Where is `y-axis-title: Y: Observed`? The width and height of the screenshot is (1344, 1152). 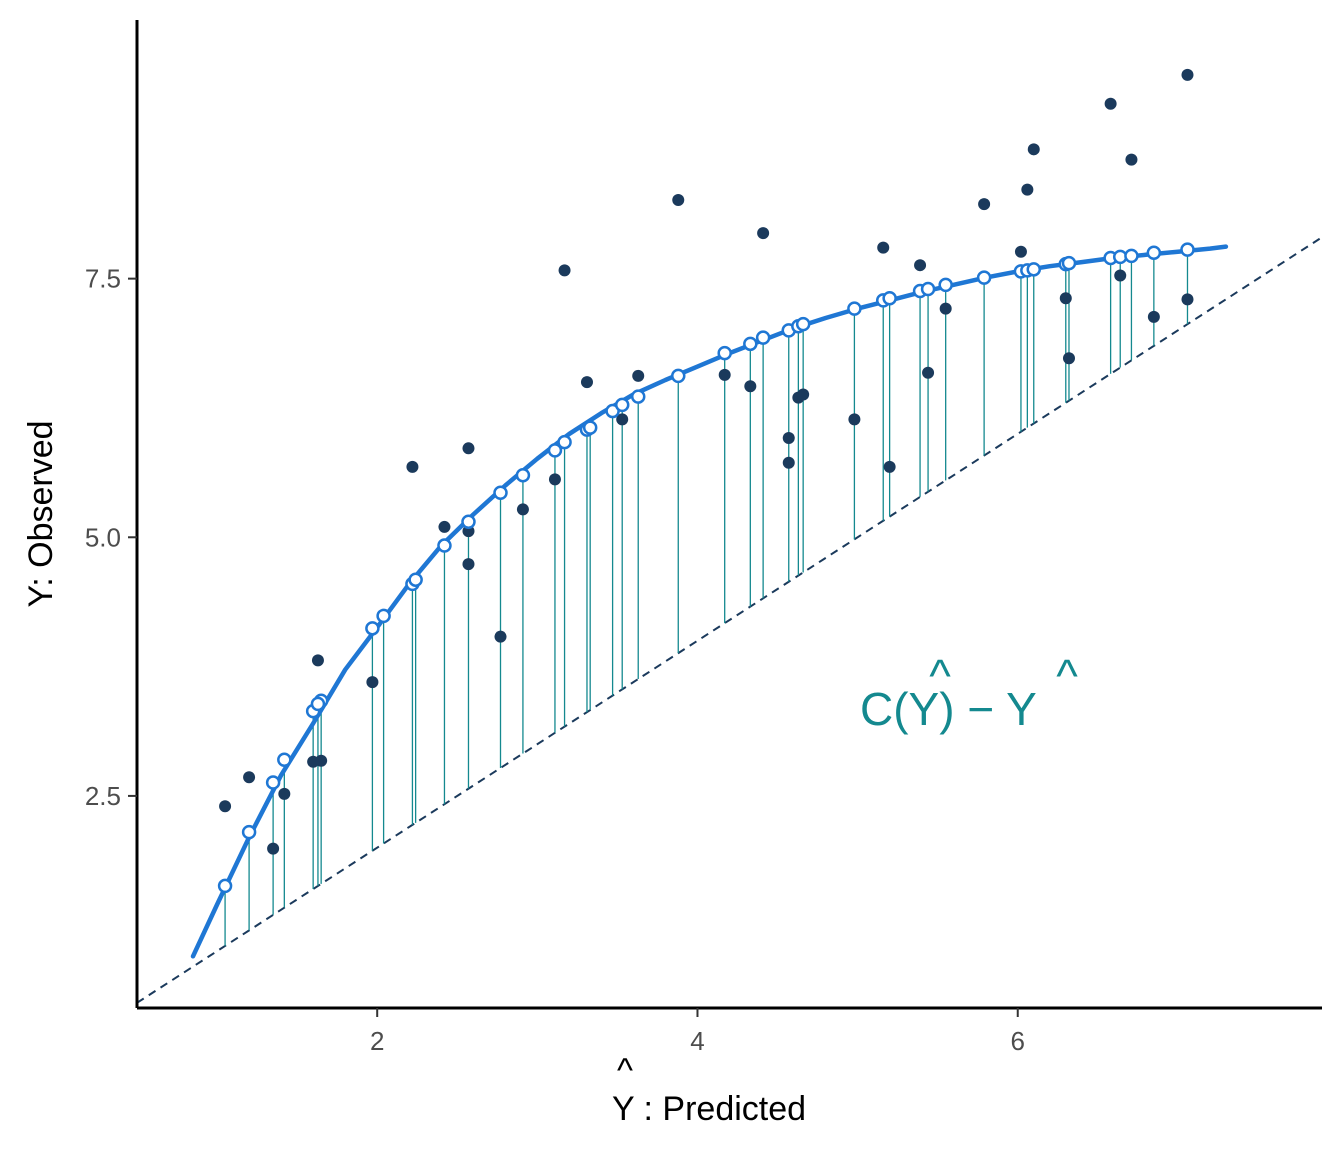 y-axis-title: Y: Observed is located at coordinates (41, 513).